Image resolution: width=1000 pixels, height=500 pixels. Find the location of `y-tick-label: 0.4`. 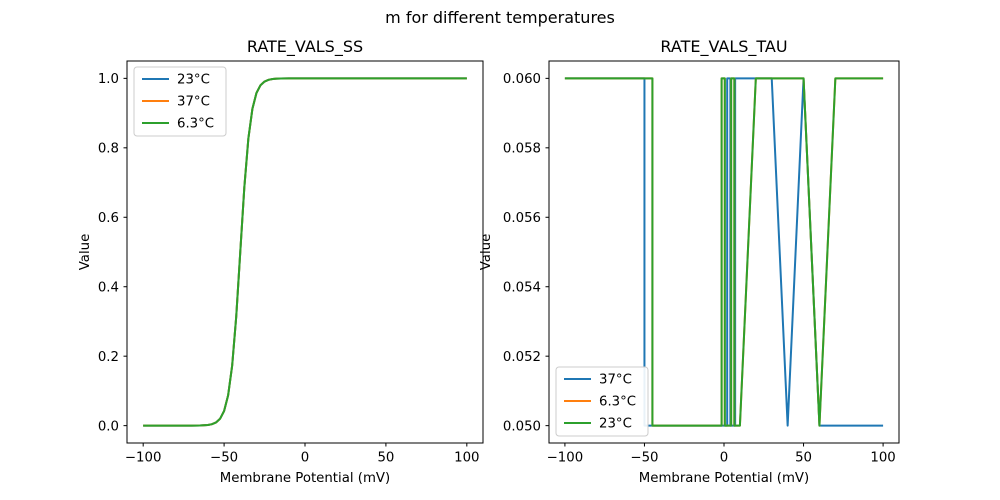

y-tick-label: 0.4 is located at coordinates (108, 287).